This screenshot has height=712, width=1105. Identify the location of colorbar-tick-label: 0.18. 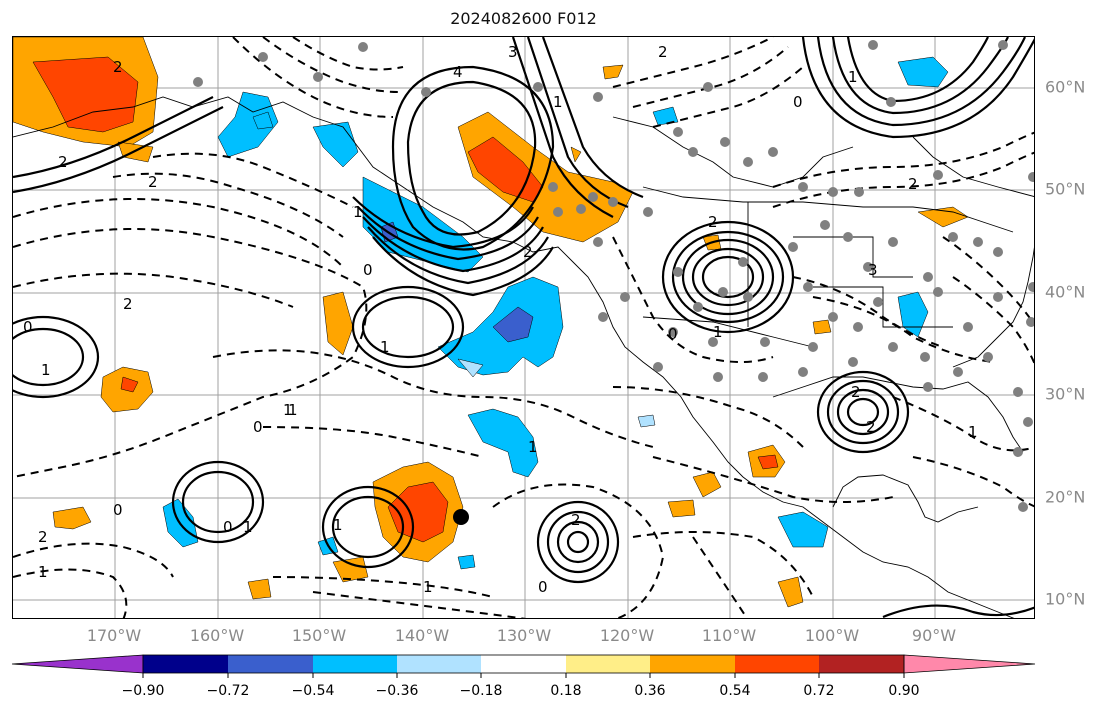
(566, 691).